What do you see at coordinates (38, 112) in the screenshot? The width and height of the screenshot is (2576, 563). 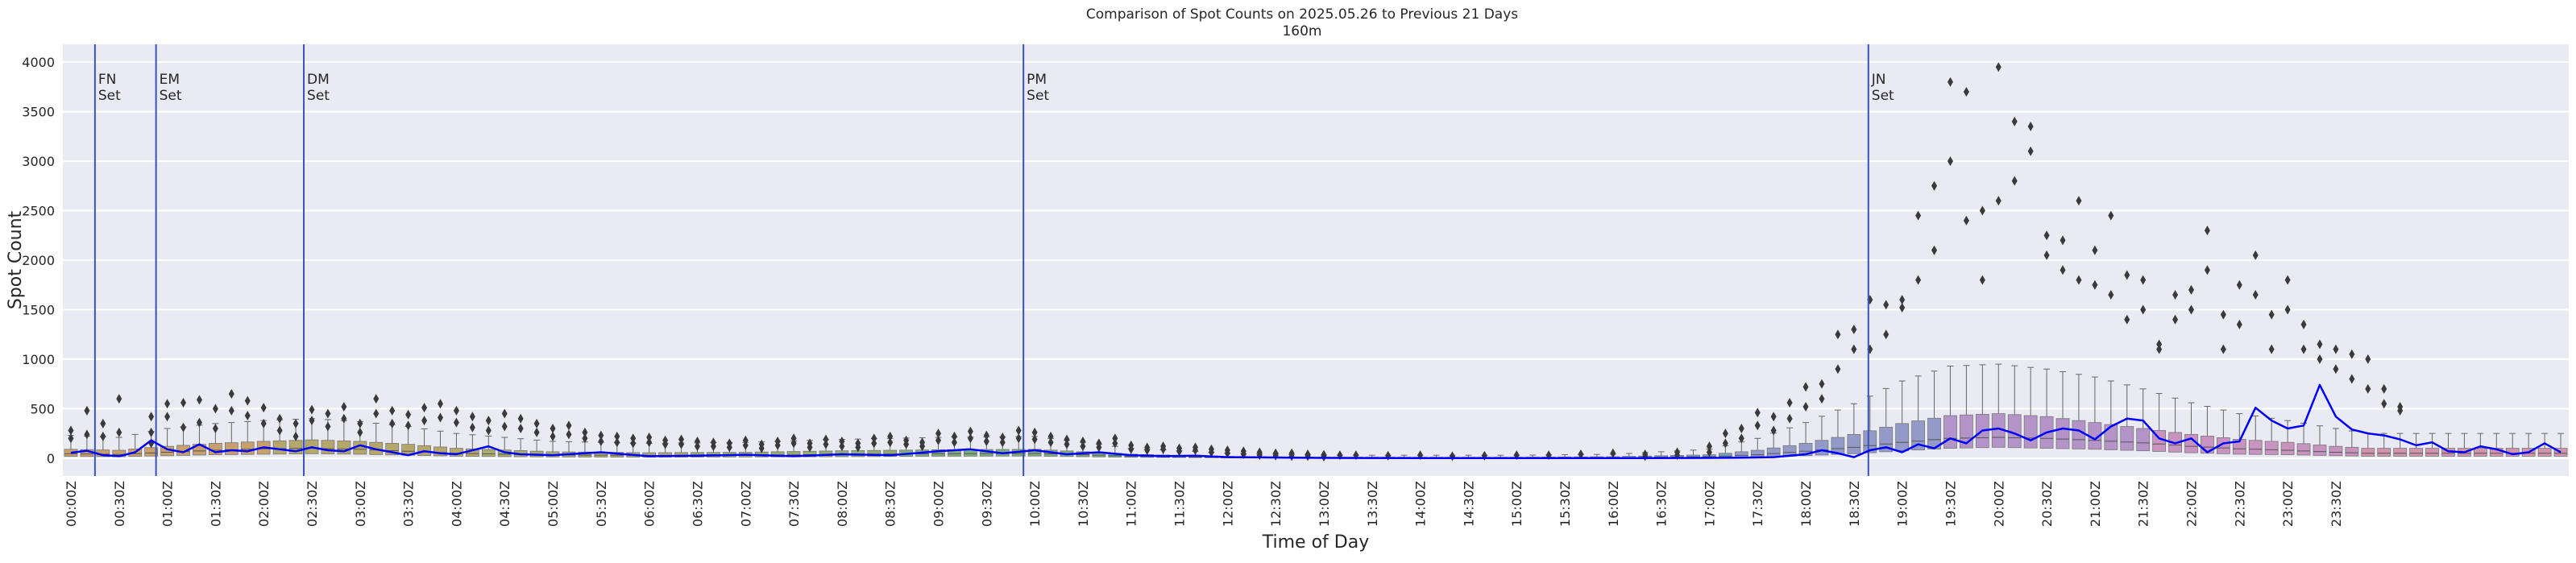 I see `y-tick-label: 3500` at bounding box center [38, 112].